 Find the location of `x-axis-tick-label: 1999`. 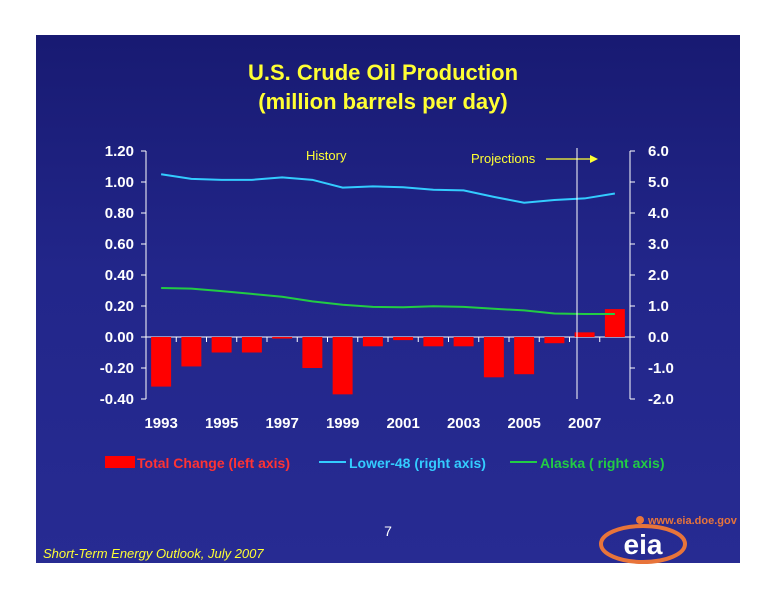

x-axis-tick-label: 1999 is located at coordinates (342, 423).